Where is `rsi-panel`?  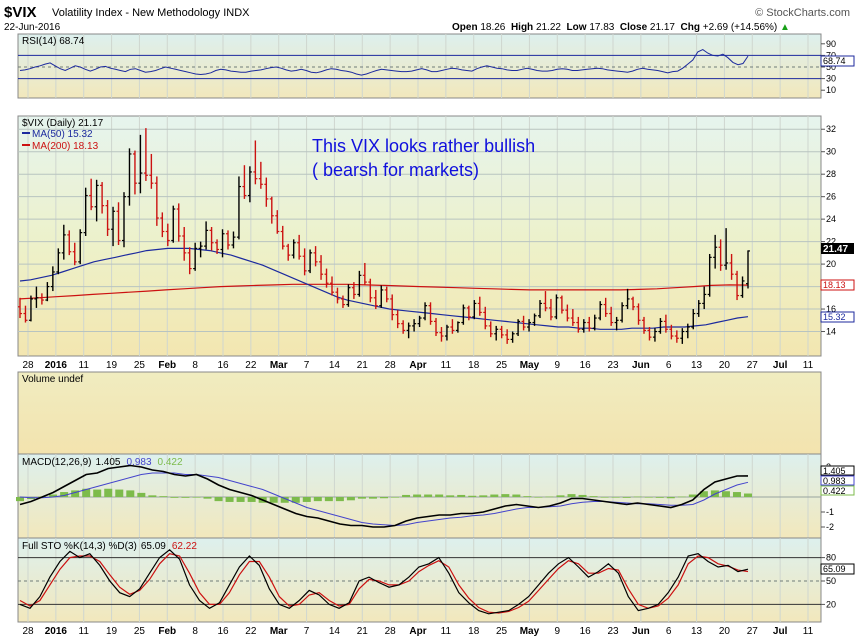 rsi-panel is located at coordinates (419, 66).